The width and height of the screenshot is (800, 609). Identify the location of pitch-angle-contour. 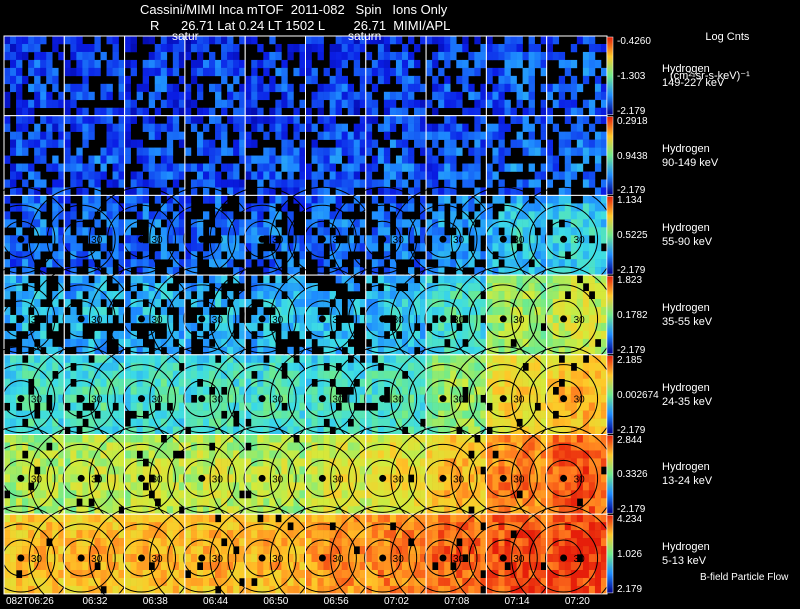
(383, 399).